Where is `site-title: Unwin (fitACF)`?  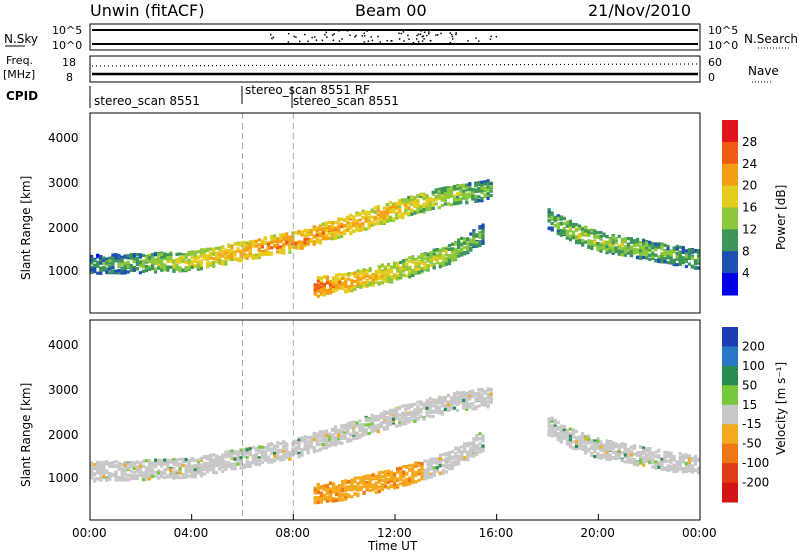 site-title: Unwin (fitACF) is located at coordinates (147, 10).